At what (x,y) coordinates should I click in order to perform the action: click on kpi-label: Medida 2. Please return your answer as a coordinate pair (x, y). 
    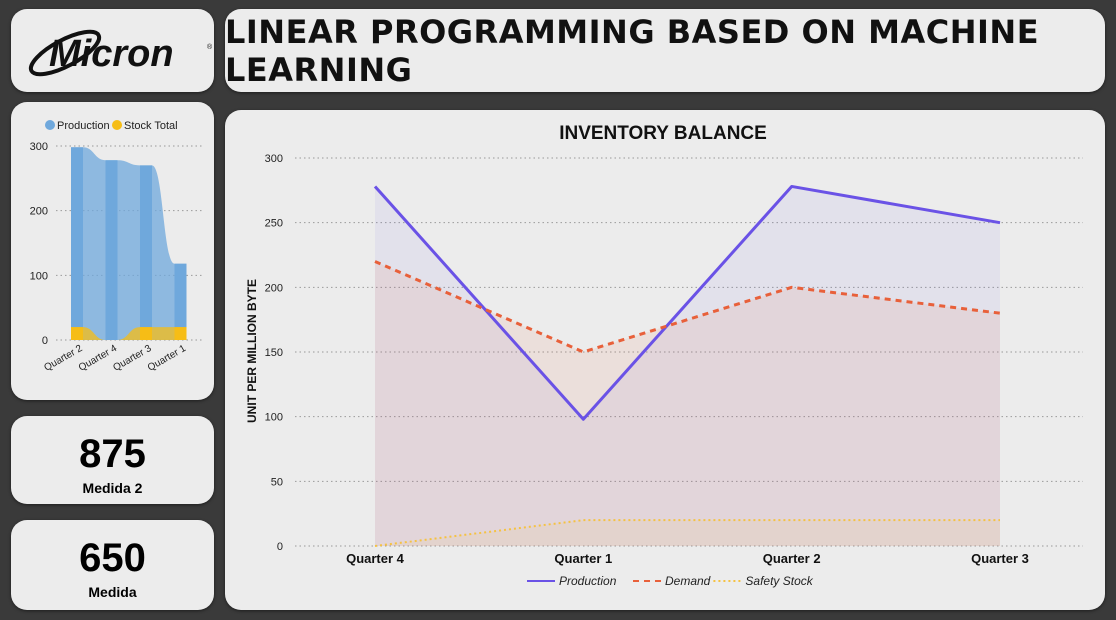
    Looking at the image, I should click on (112, 488).